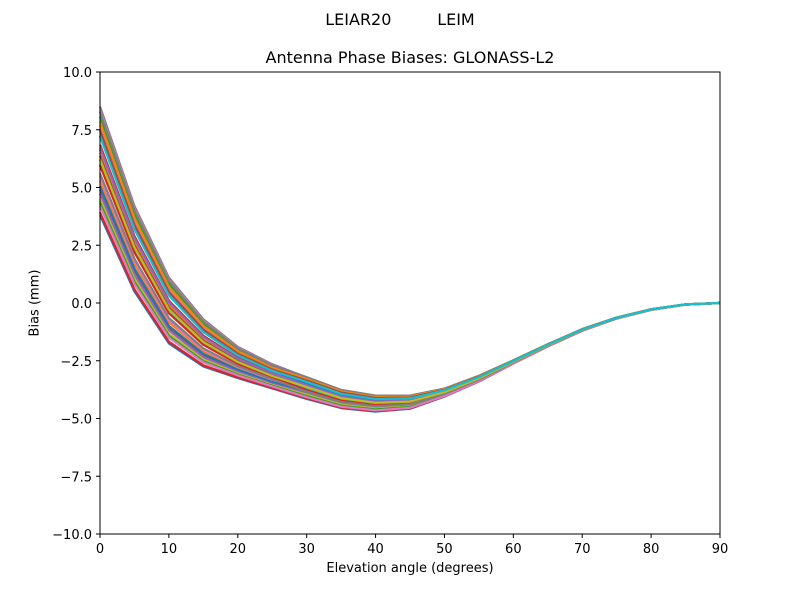 This screenshot has height=600, width=800. Describe the element at coordinates (77, 73) in the screenshot. I see `y-tick-label: 10.0` at that location.